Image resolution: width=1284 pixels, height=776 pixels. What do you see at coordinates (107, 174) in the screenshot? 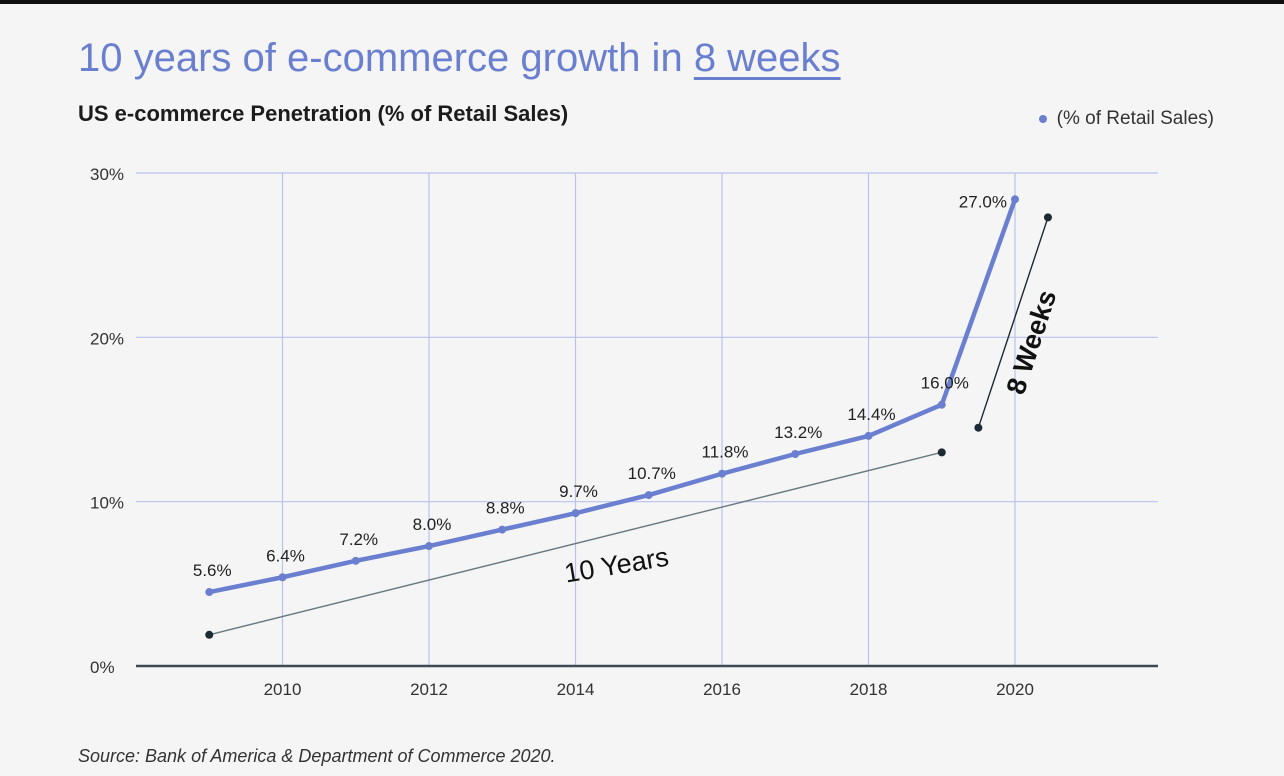
I see `y-tick-label: 30%` at bounding box center [107, 174].